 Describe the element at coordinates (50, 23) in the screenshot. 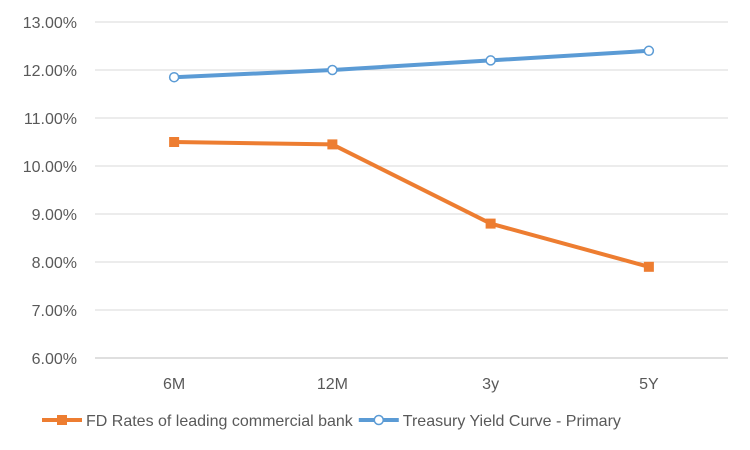

I see `y-tick-label: 13.00%` at that location.